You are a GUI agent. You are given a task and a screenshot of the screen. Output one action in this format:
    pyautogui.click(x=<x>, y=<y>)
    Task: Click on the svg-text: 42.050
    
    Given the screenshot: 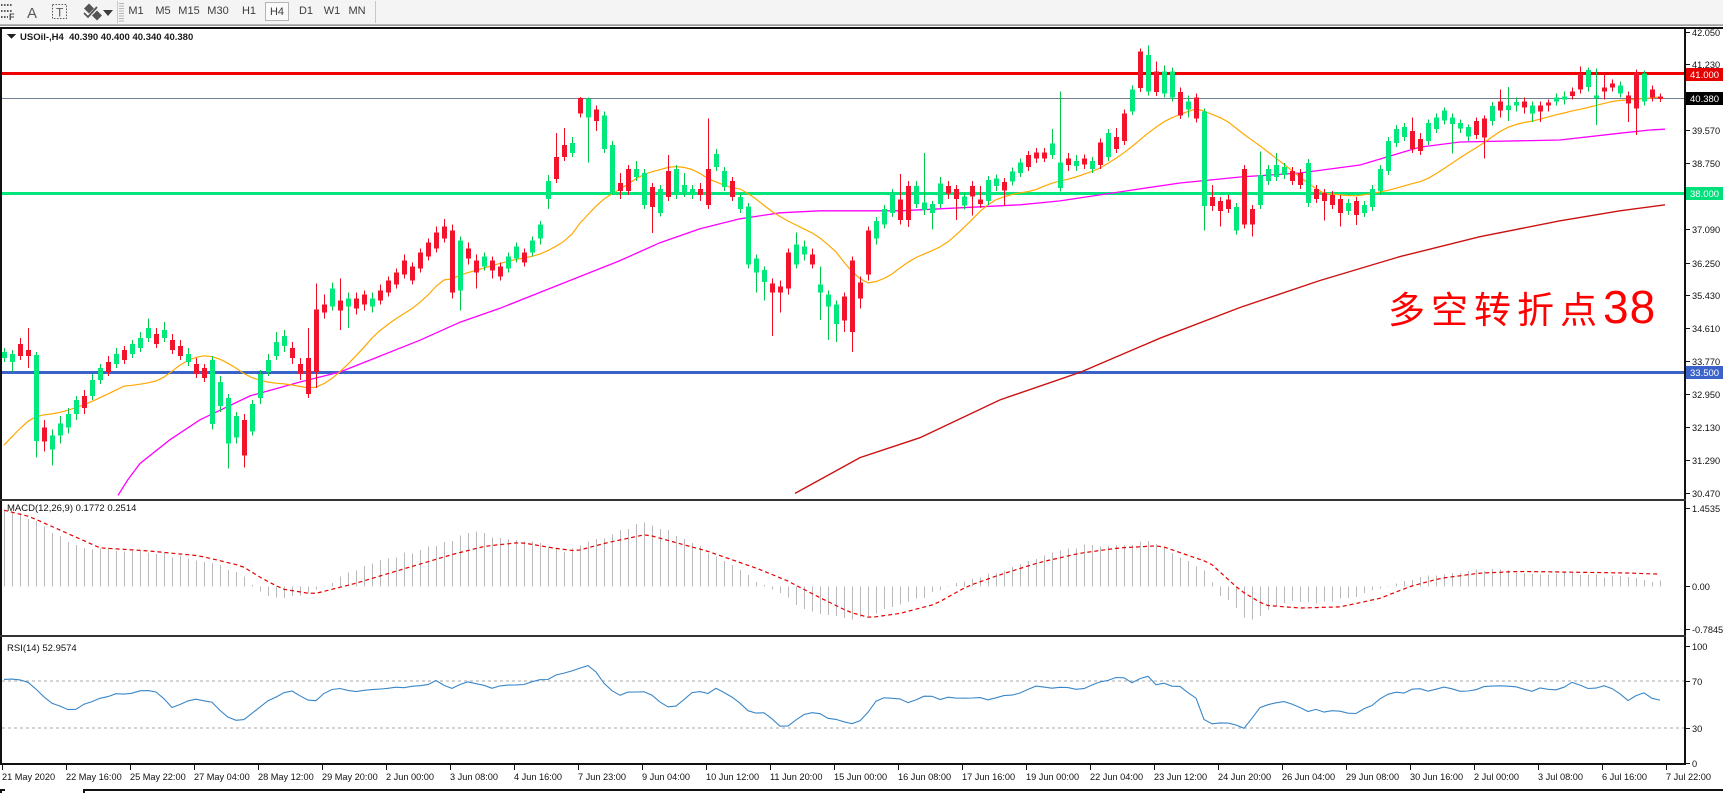 What is the action you would take?
    pyautogui.click(x=1706, y=33)
    